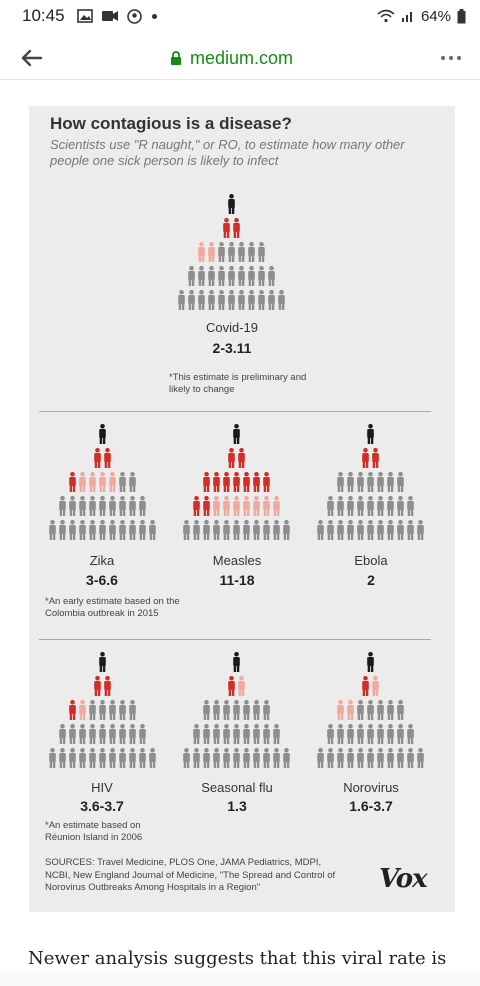  I want to click on address-bar: medium.com, so click(231, 58).